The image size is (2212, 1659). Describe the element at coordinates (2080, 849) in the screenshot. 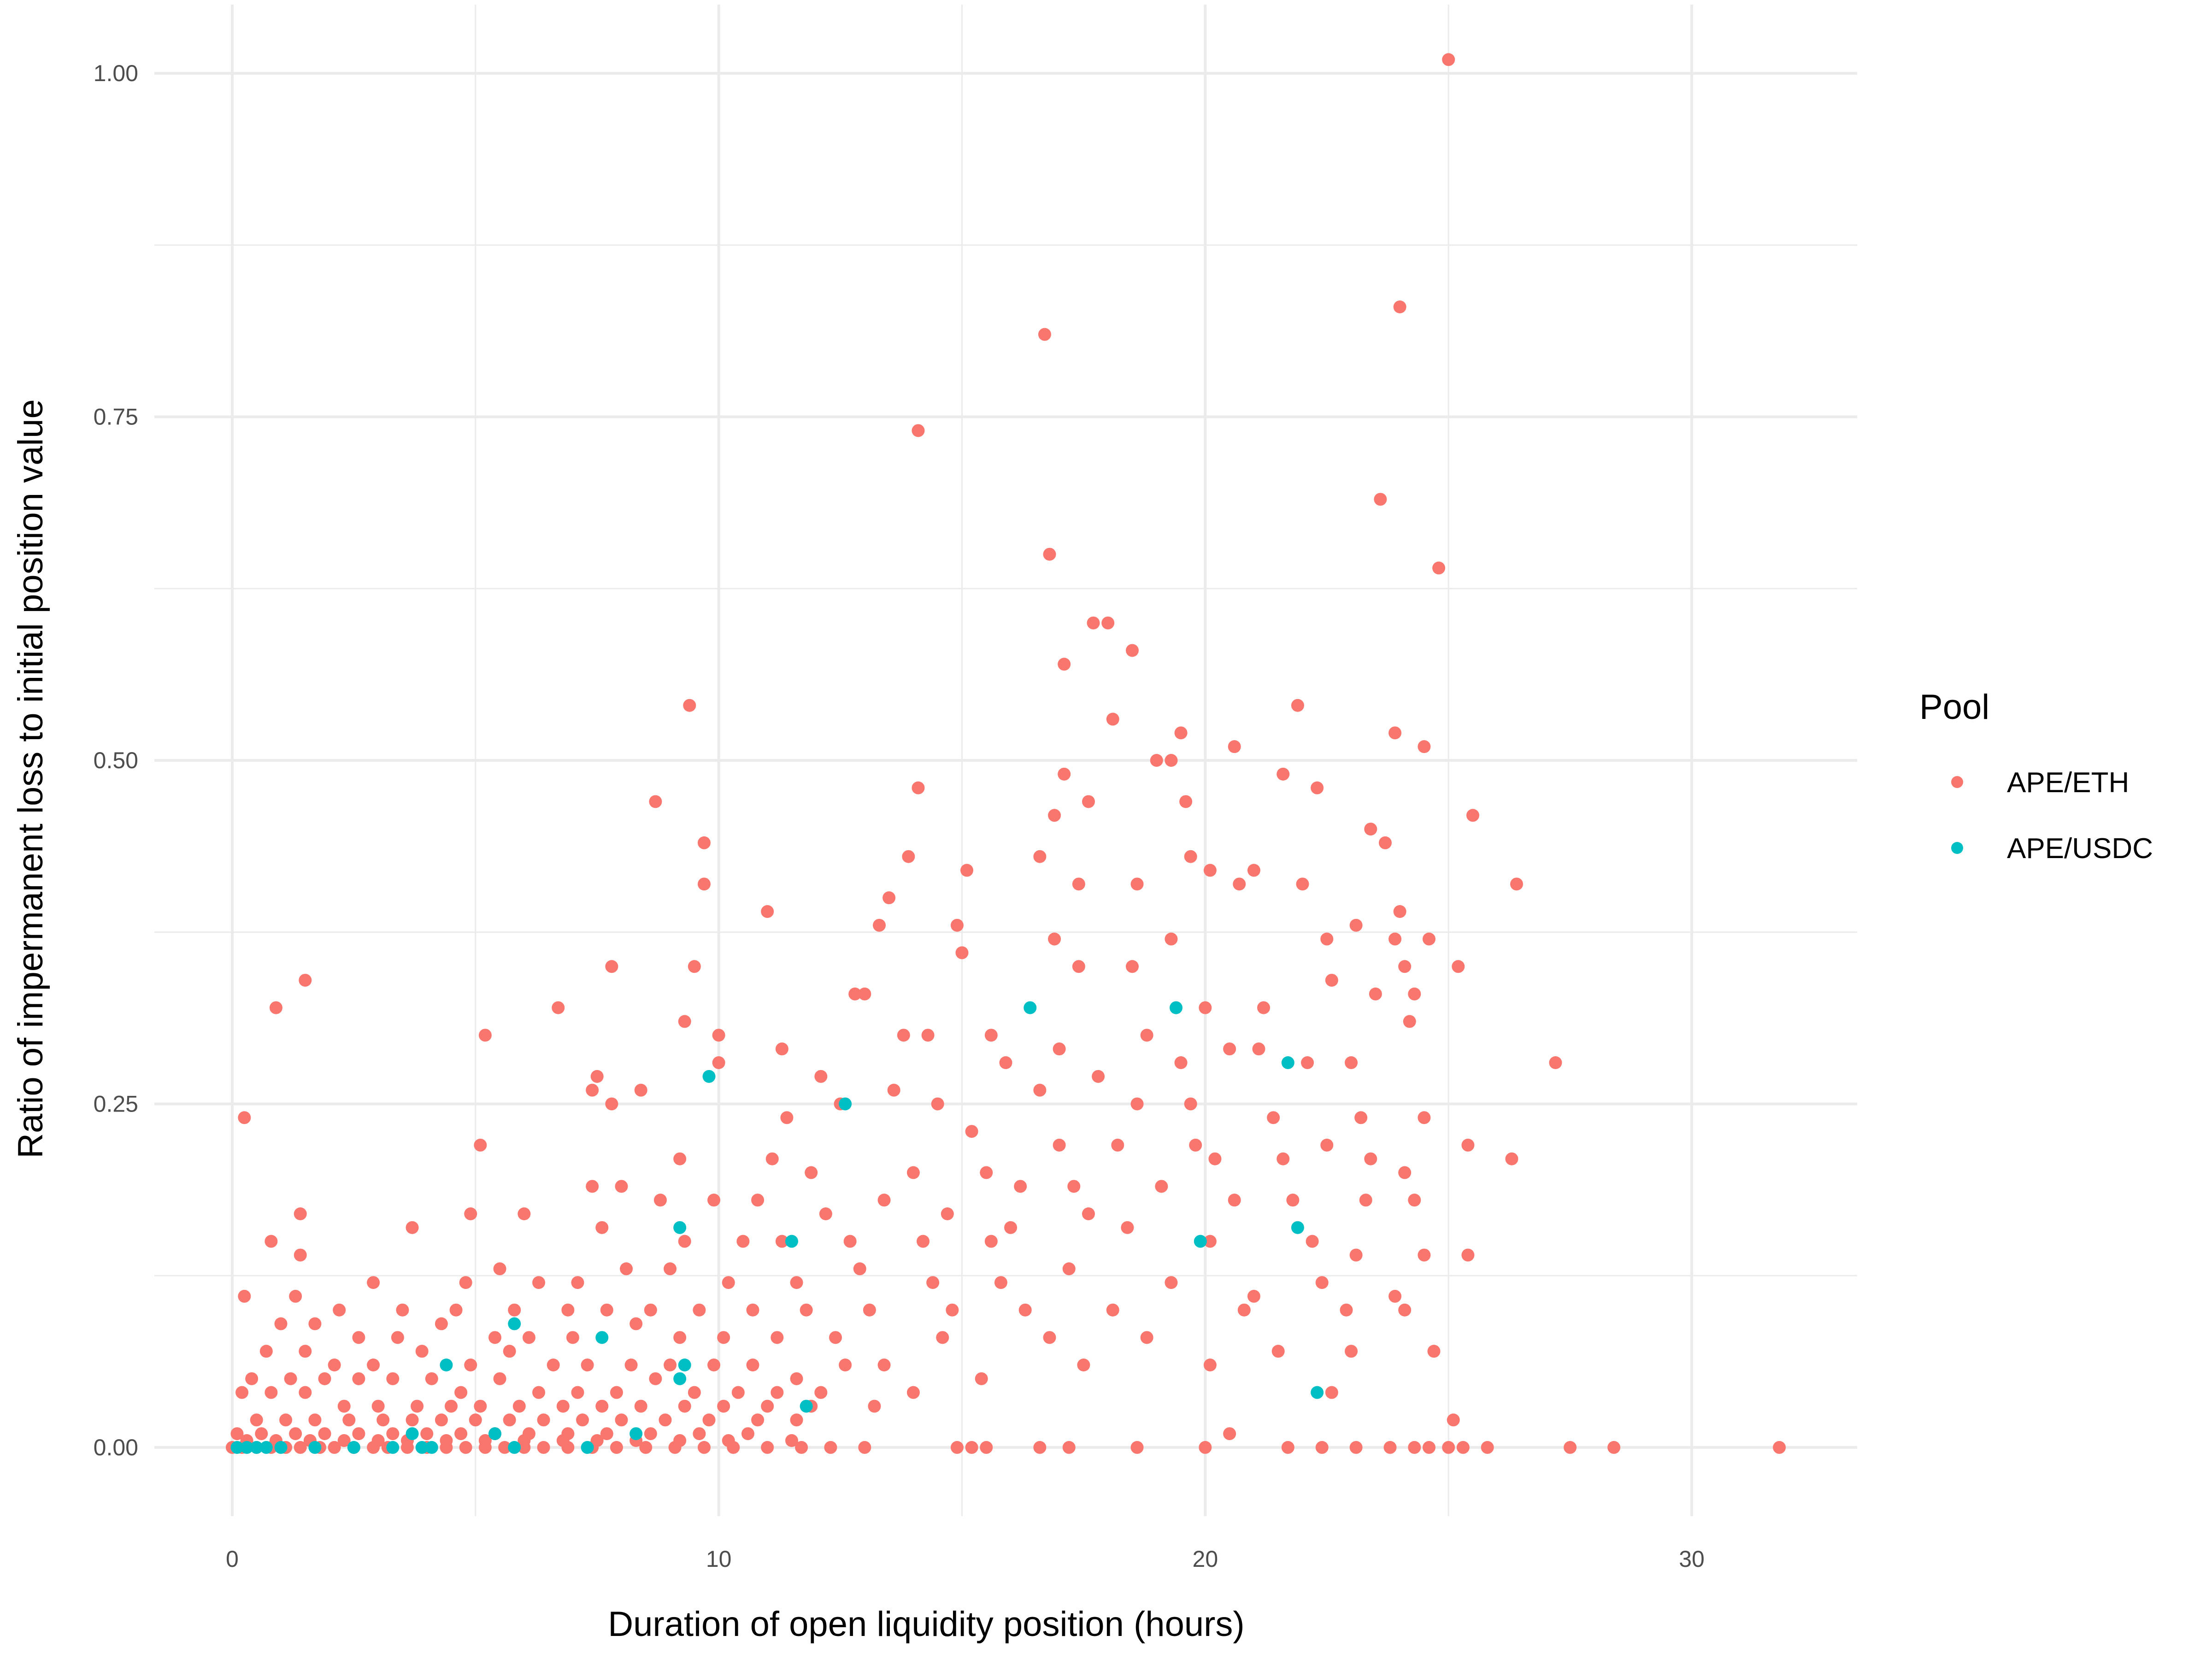

I see `legend-label-ape-usdc: APE/USDC` at that location.